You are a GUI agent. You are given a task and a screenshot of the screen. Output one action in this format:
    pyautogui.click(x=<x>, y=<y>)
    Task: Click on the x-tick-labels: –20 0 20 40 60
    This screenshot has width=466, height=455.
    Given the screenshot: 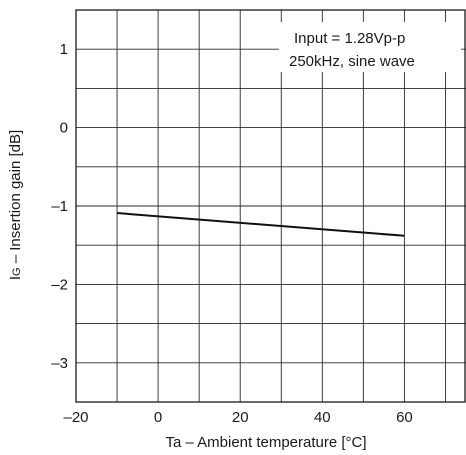 What is the action you would take?
    pyautogui.click(x=237, y=417)
    